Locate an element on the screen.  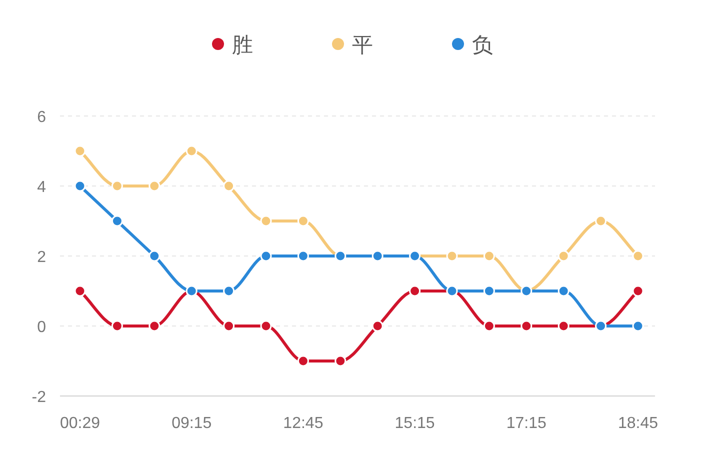
legend-label: 负 is located at coordinates (482, 45).